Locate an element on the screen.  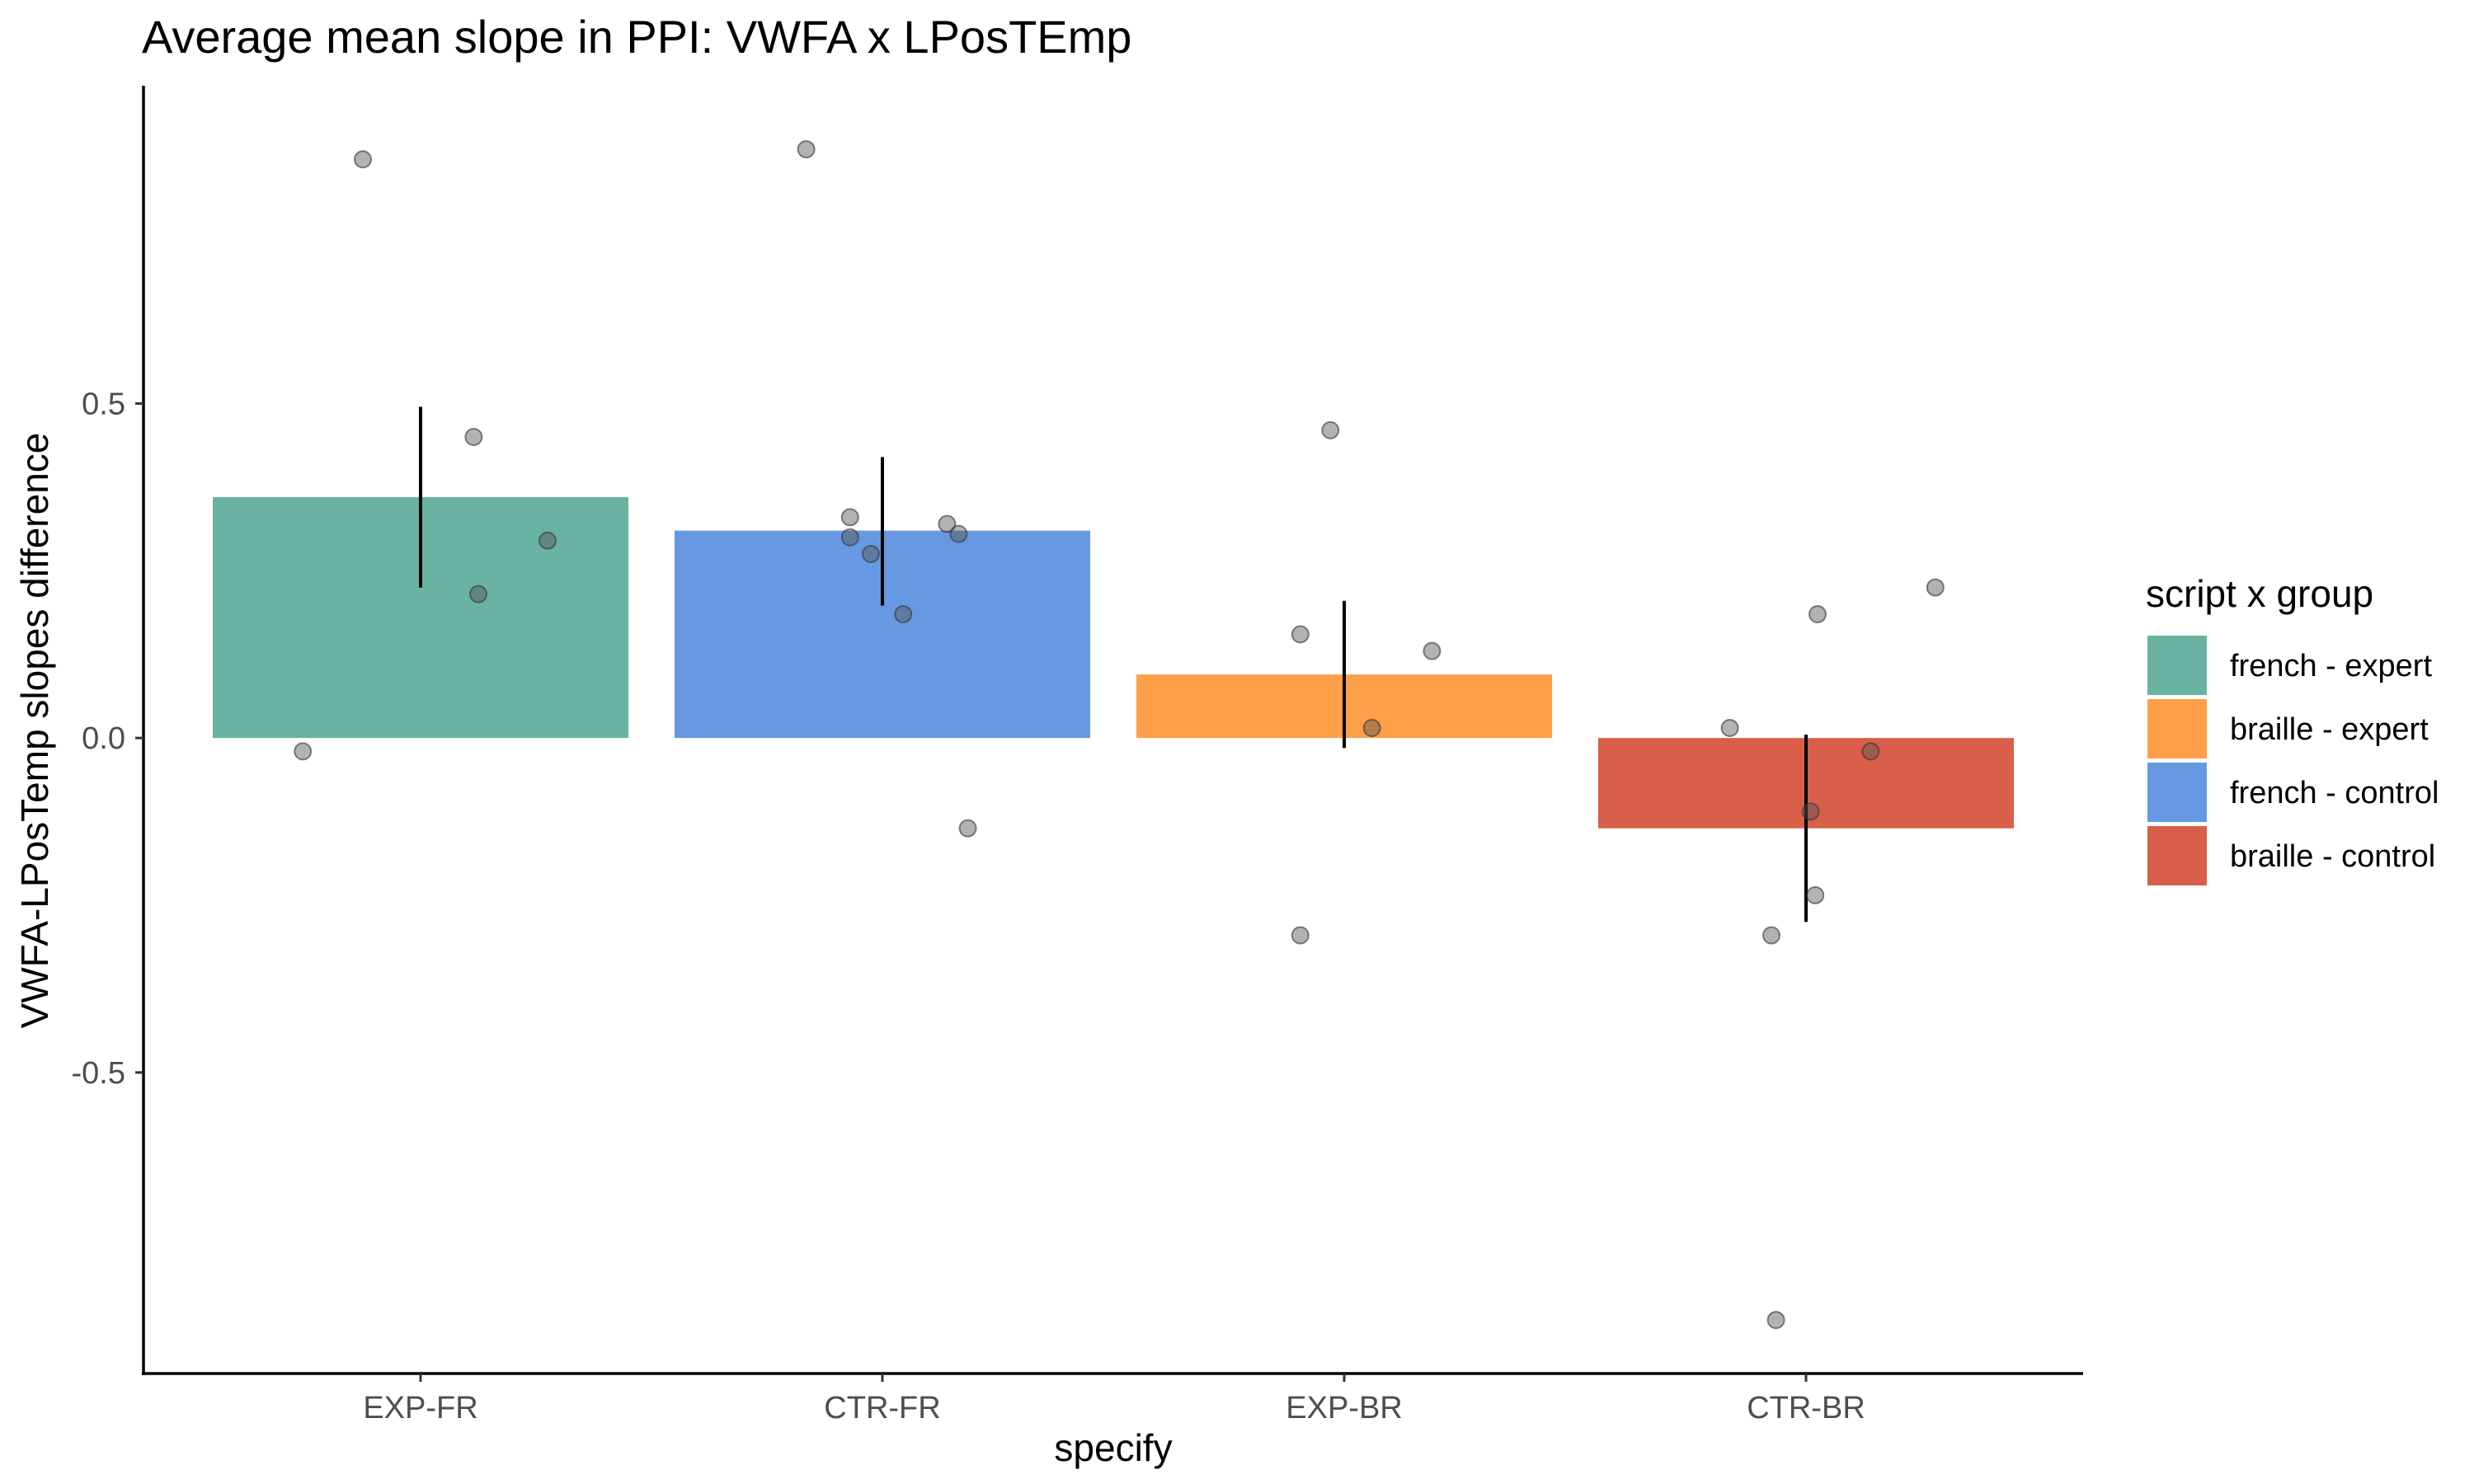
y-axis-ticks: -0.5 0.0 0.5 is located at coordinates (107, 739).